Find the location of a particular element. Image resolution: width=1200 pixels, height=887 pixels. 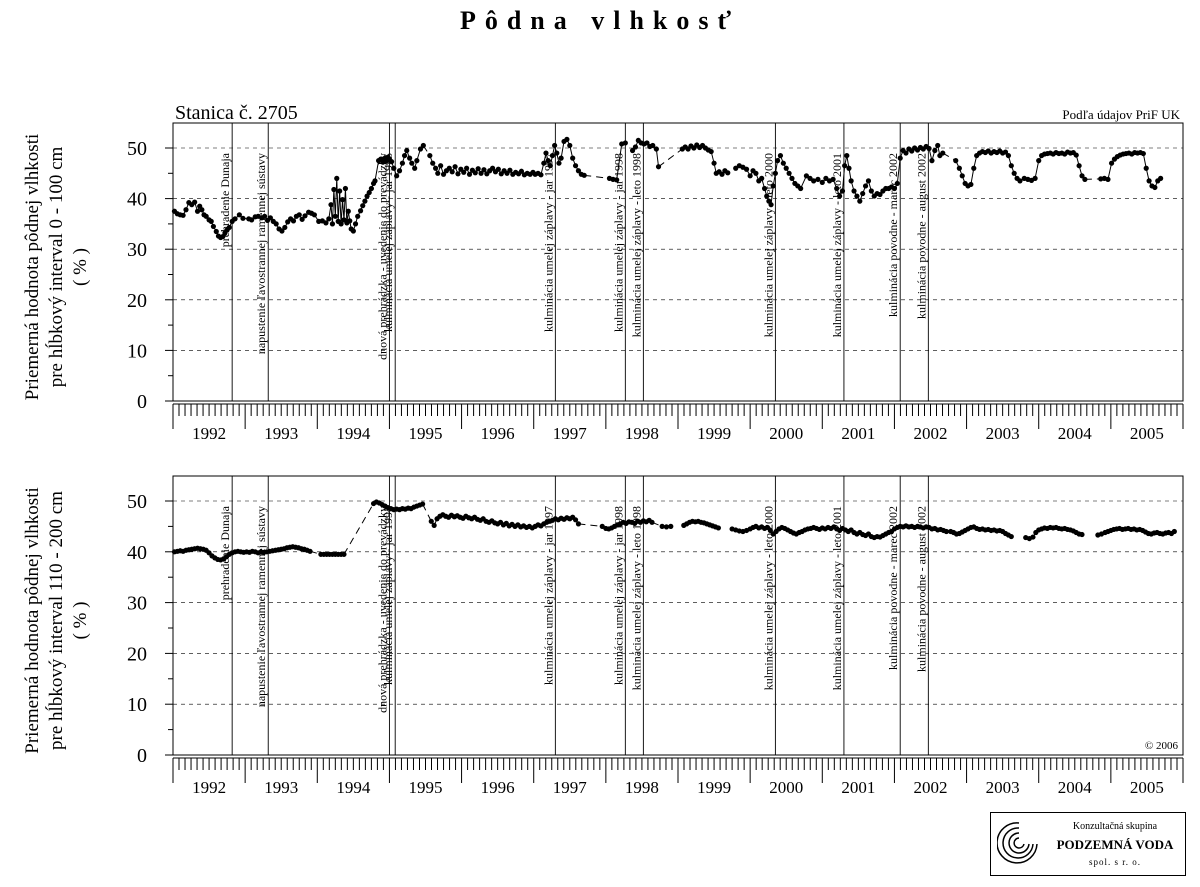

y-tick-label: 20 is located at coordinates (137, 654).